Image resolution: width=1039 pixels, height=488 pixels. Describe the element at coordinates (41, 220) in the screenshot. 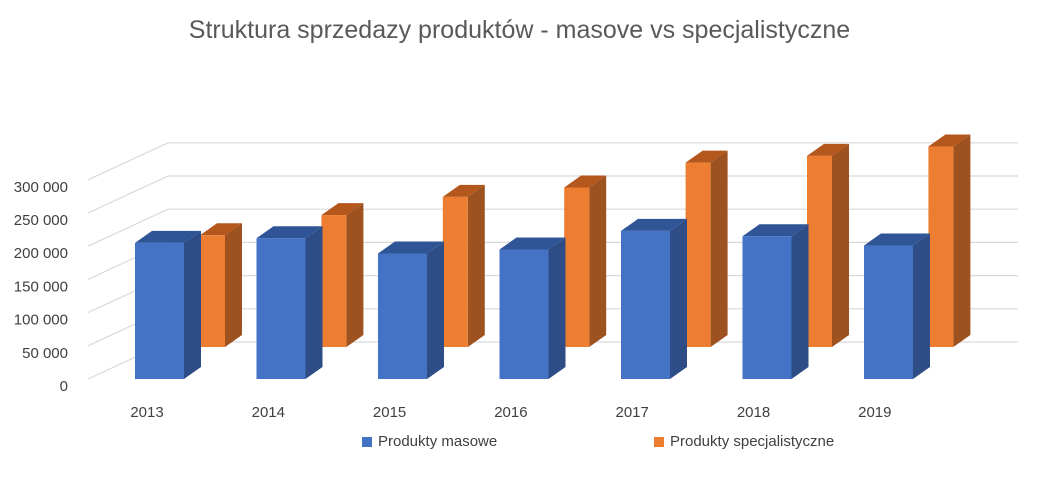

I see `y-tick-label: 250 000` at that location.